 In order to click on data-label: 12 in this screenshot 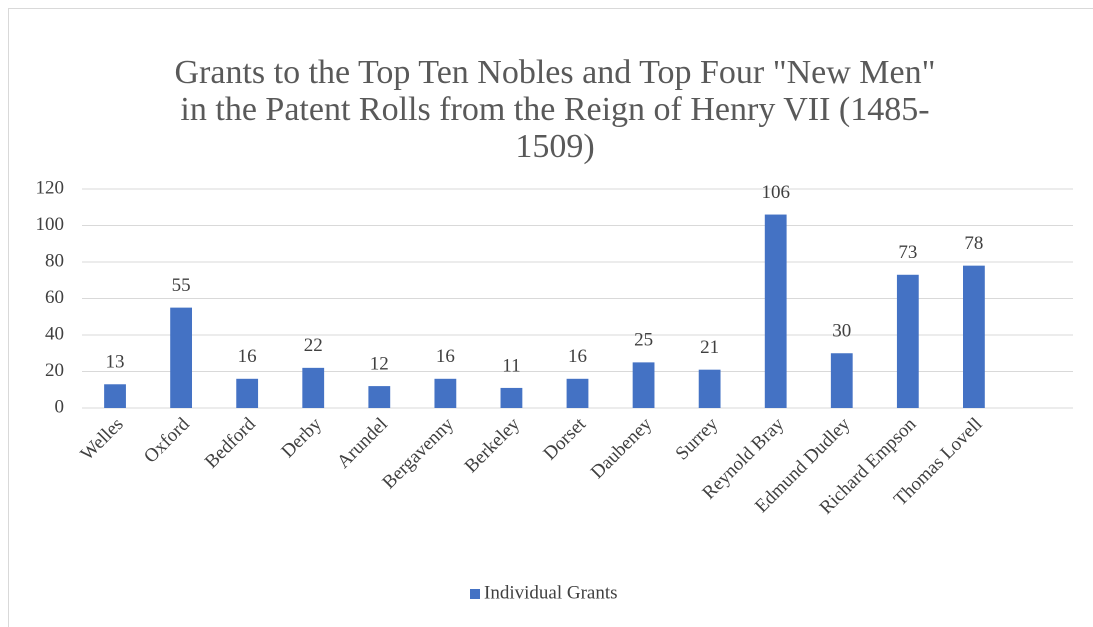, I will do `click(379, 363)`.